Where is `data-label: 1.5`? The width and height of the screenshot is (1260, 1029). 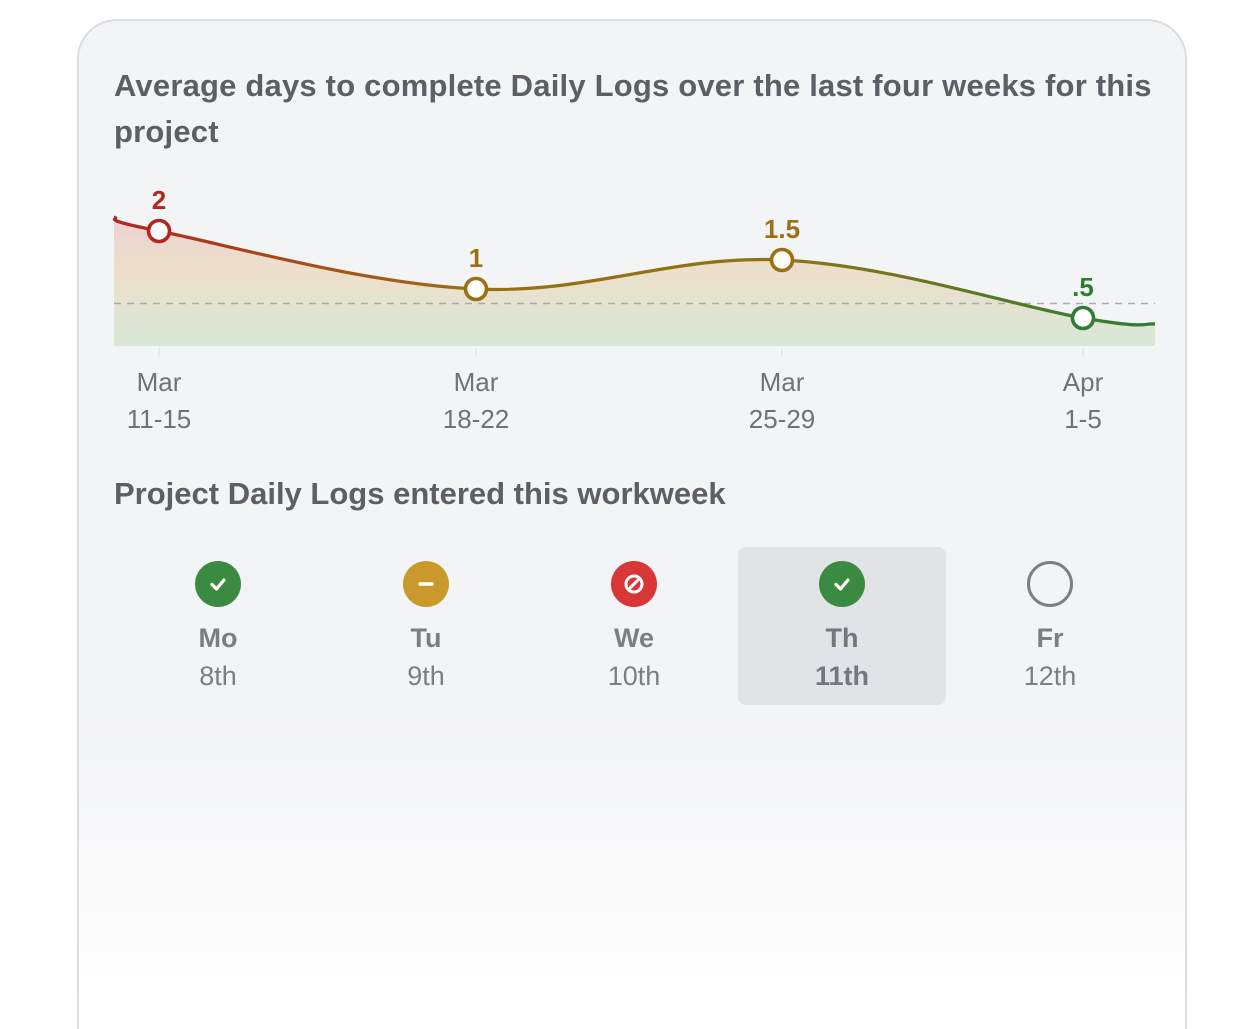 data-label: 1.5 is located at coordinates (782, 229).